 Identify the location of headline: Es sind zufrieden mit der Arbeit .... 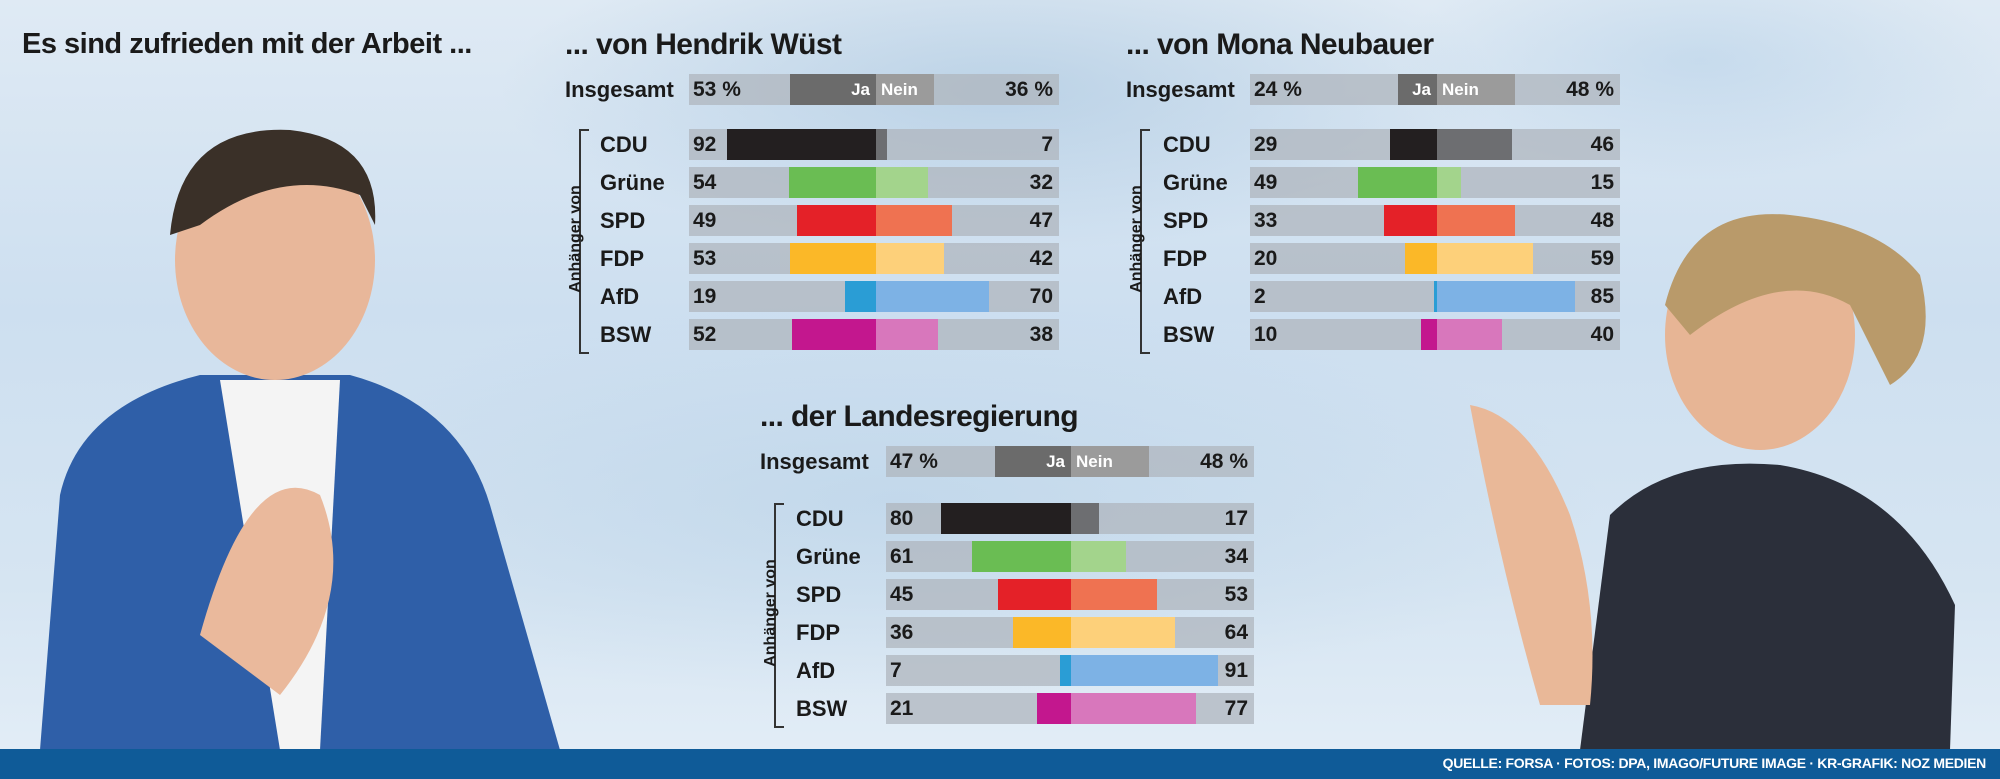
(247, 44).